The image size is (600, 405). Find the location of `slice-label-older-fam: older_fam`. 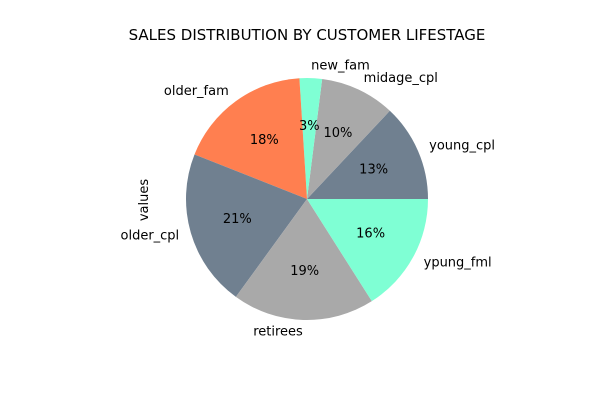

slice-label-older-fam: older_fam is located at coordinates (196, 91).